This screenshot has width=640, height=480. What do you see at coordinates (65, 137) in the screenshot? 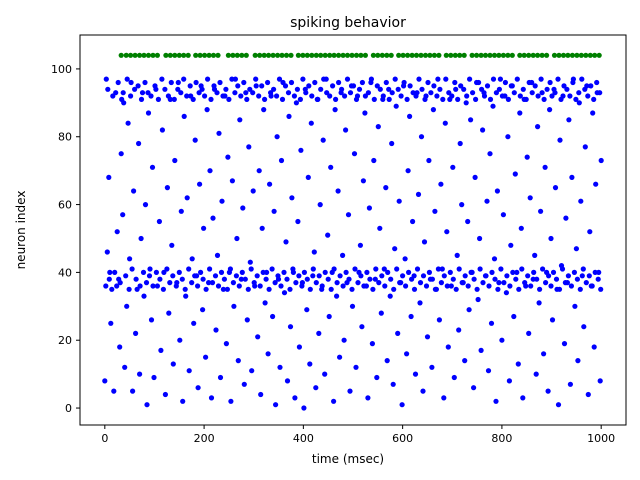
I see `y-tick-label: 80` at bounding box center [65, 137].